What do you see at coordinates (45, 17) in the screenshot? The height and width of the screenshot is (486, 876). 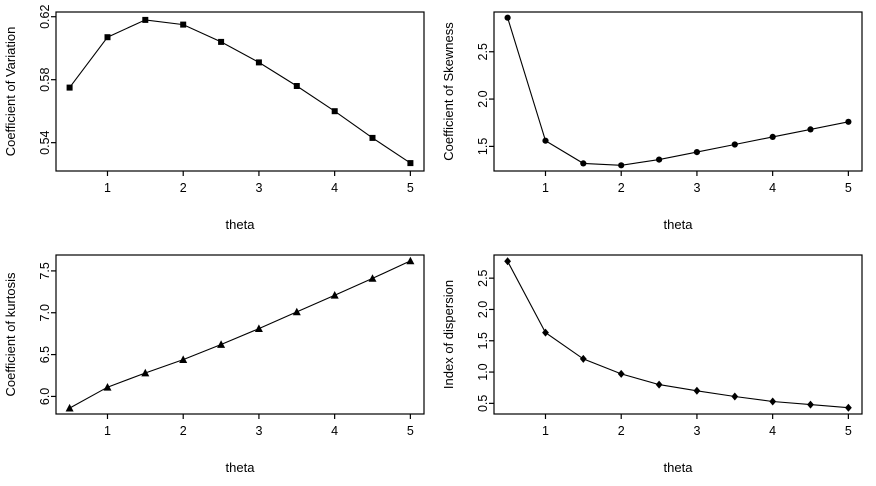 I see `y-tick-label: 0.62` at bounding box center [45, 17].